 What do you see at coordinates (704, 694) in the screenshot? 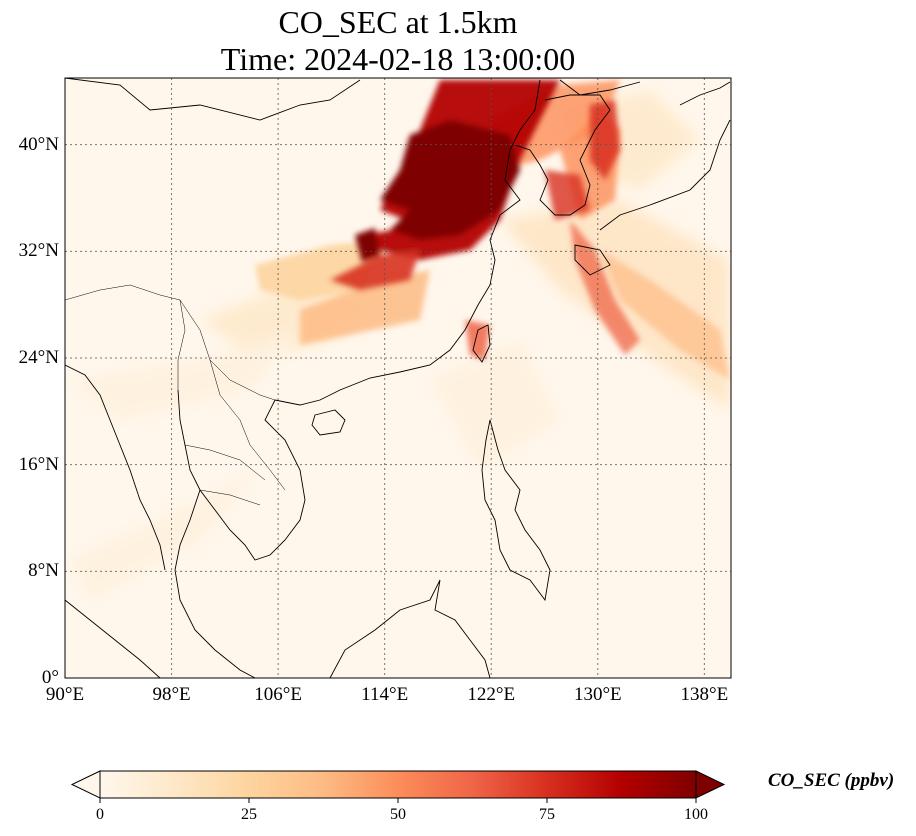
I see `lon-tick-label: 138°E` at bounding box center [704, 694].